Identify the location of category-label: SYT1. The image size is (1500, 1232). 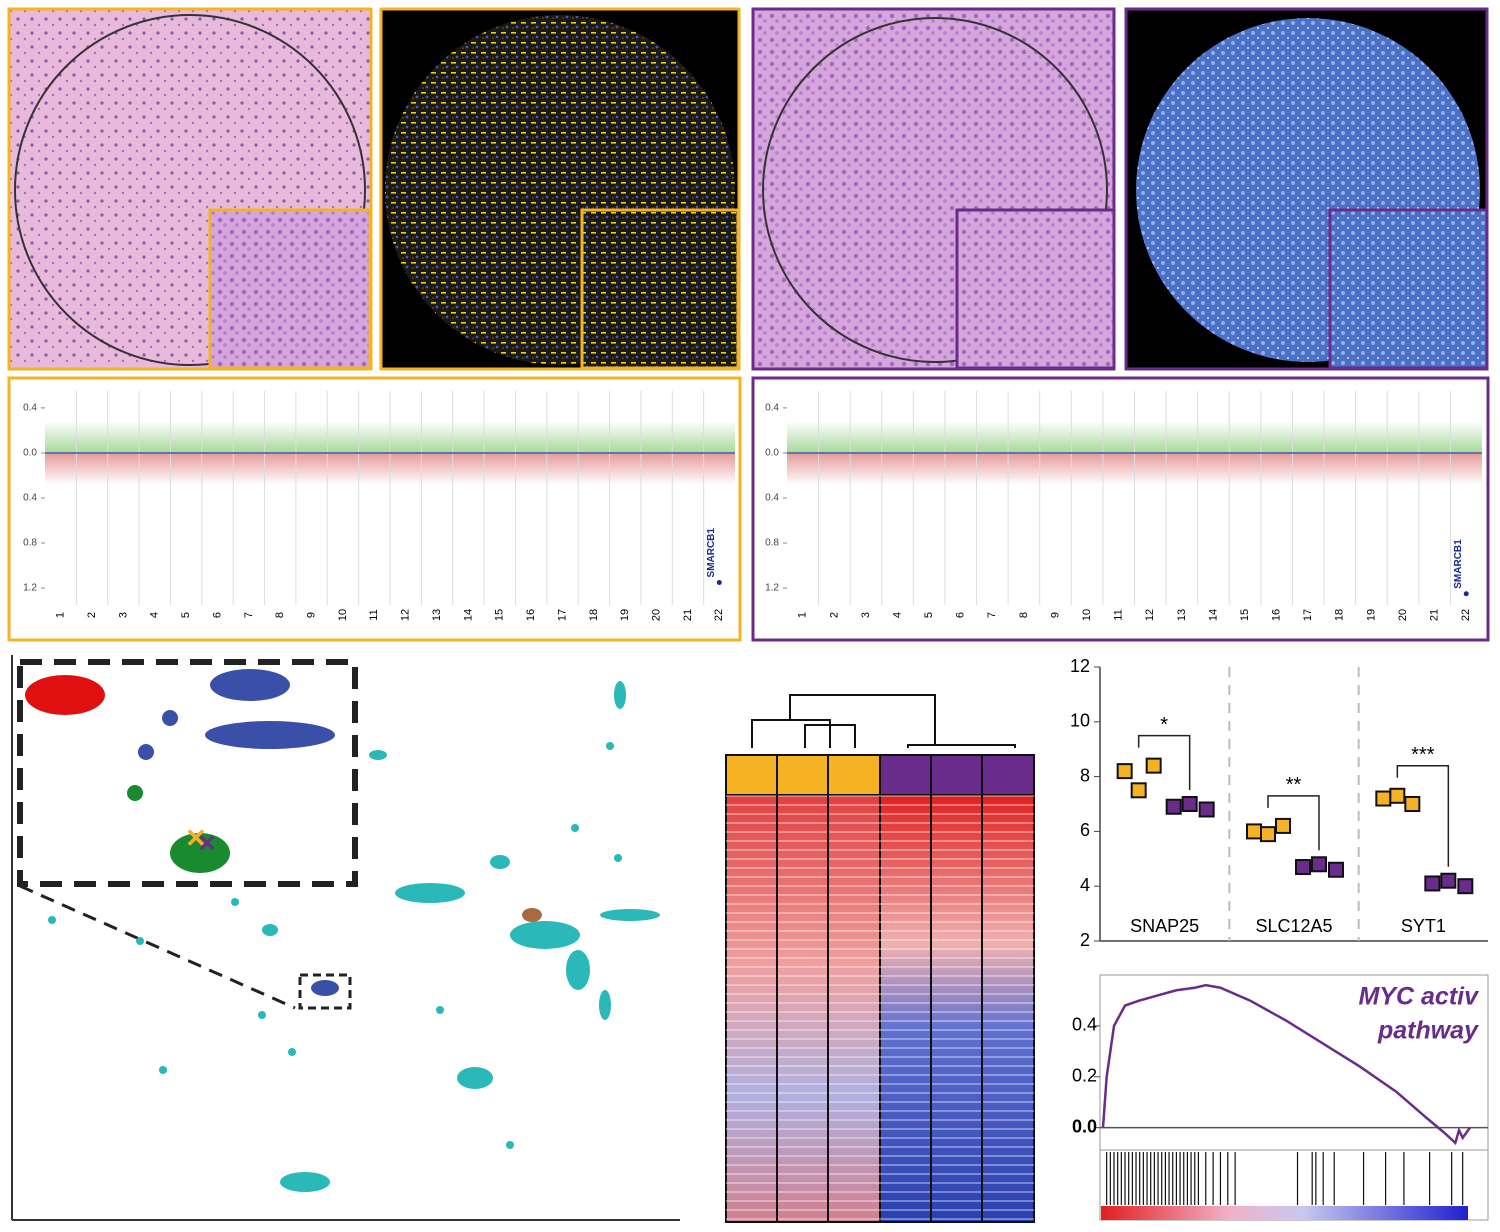
(1423, 926).